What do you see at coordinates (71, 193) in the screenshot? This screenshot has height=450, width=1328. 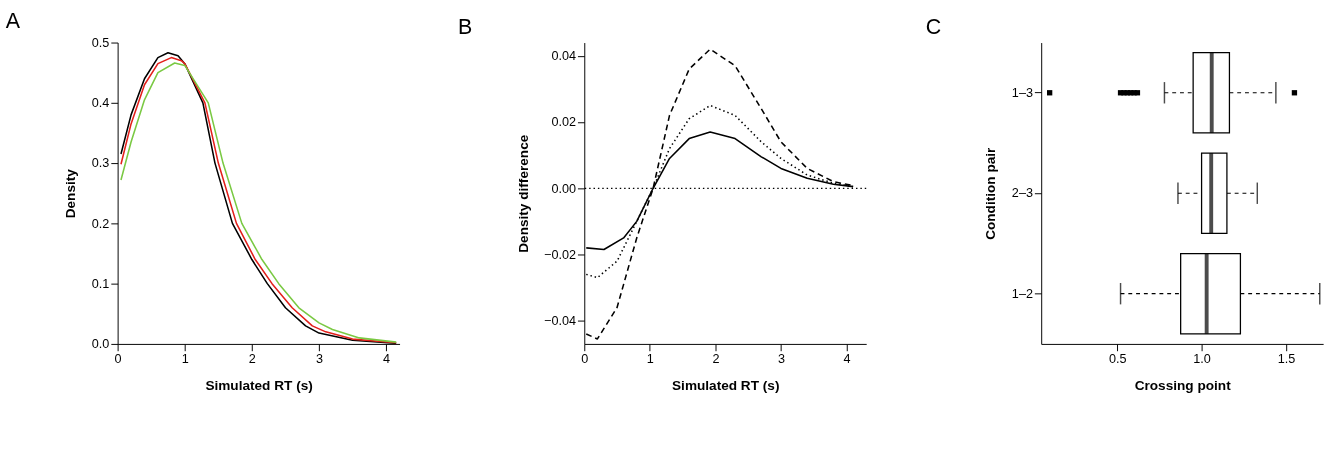 I see `y-axis-title: Density` at bounding box center [71, 193].